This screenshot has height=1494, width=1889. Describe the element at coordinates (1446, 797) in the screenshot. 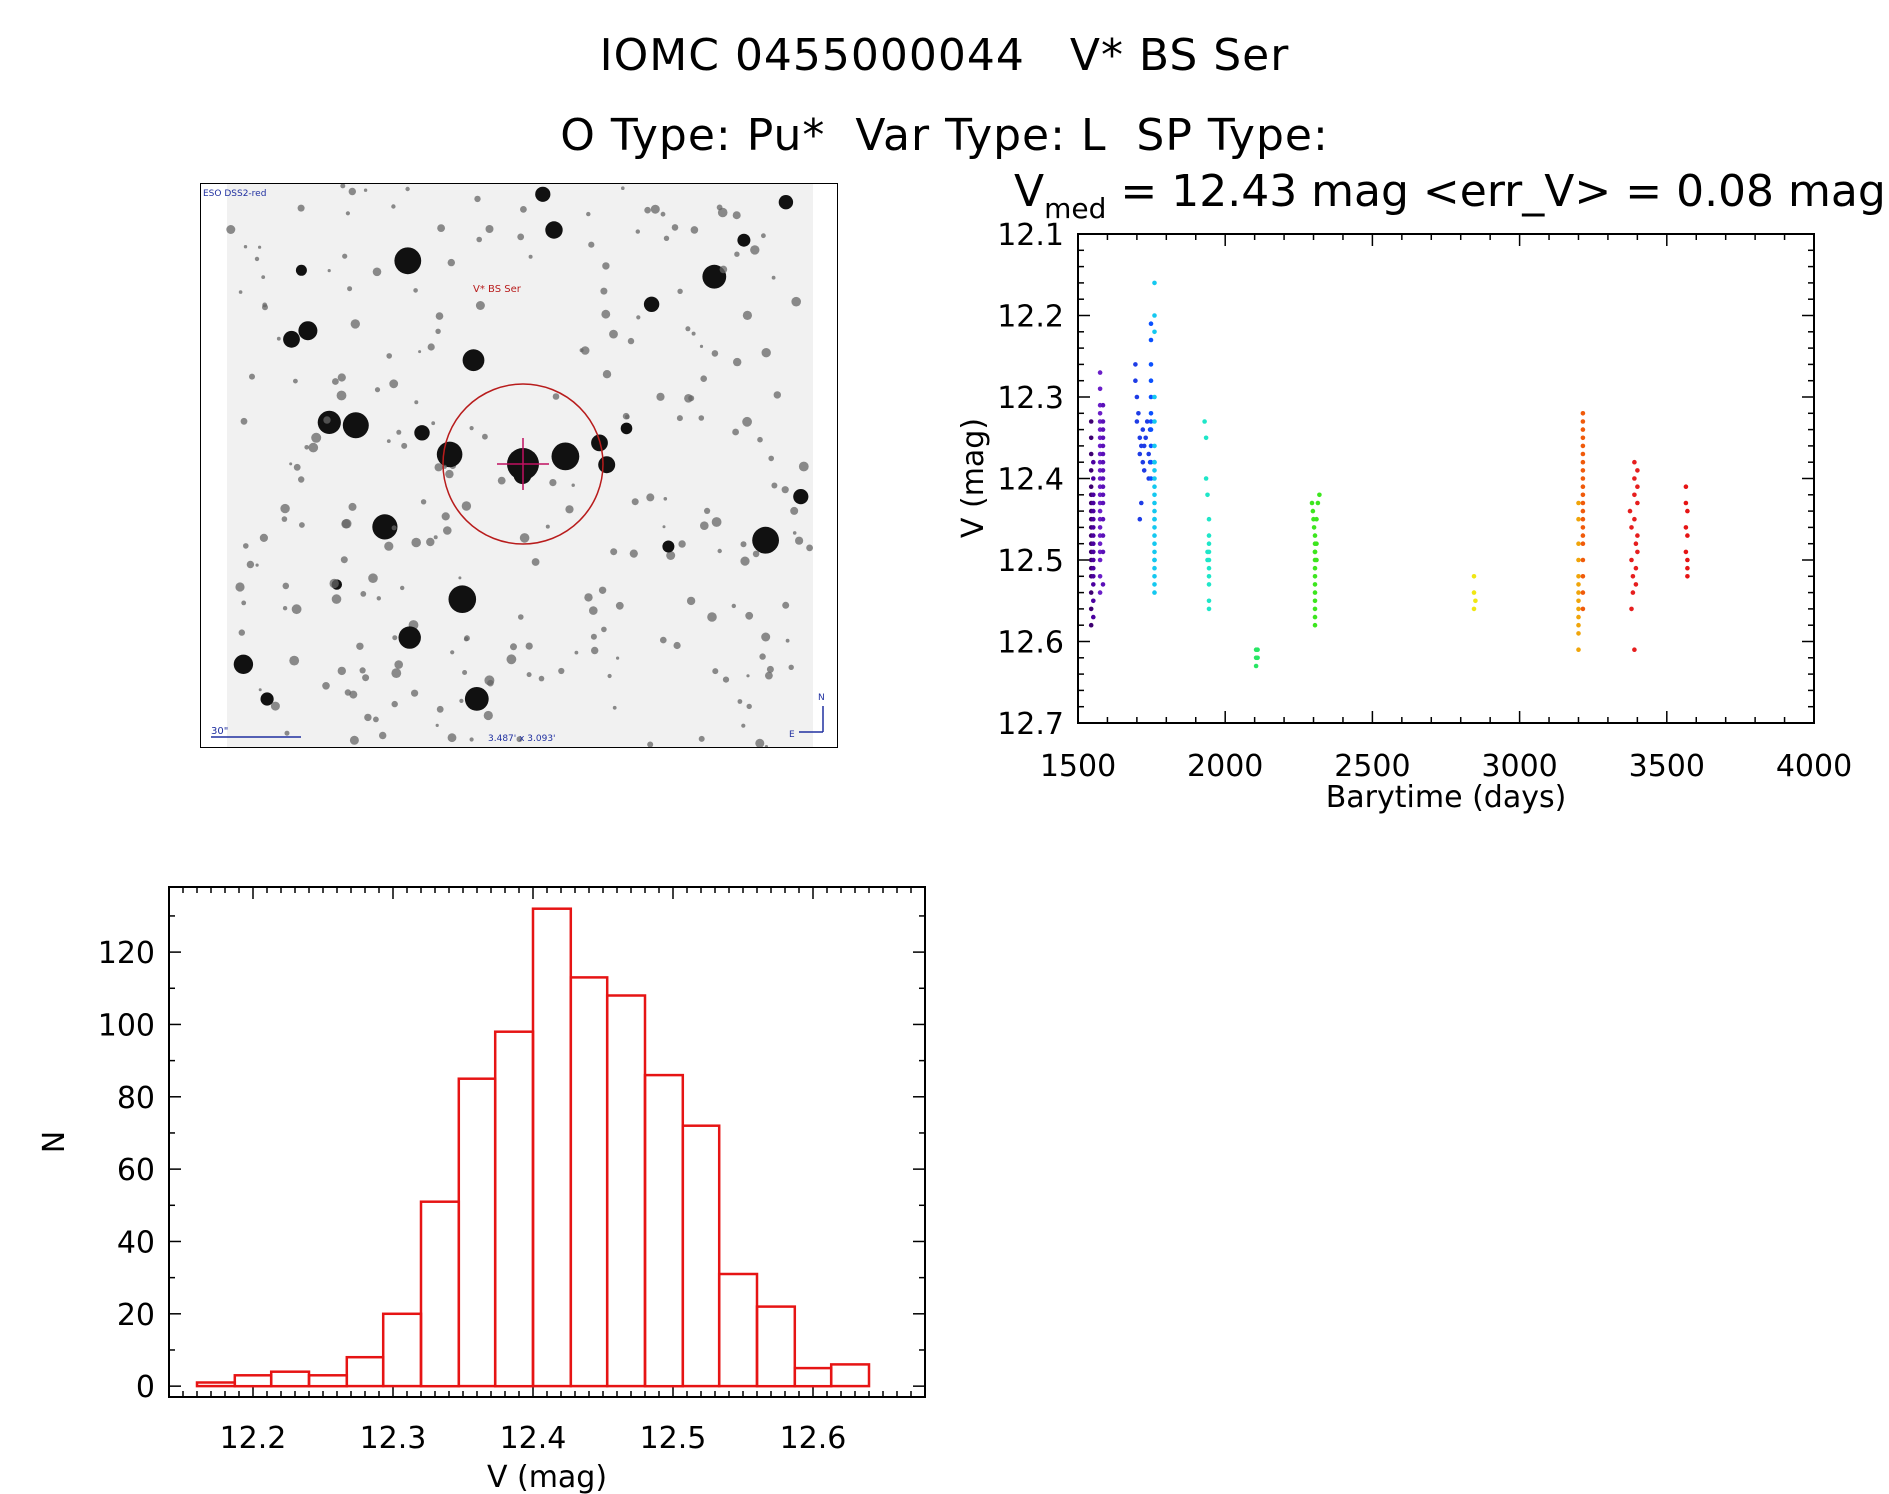

I see `lightcurve-xlabel: Barytime (days)` at that location.